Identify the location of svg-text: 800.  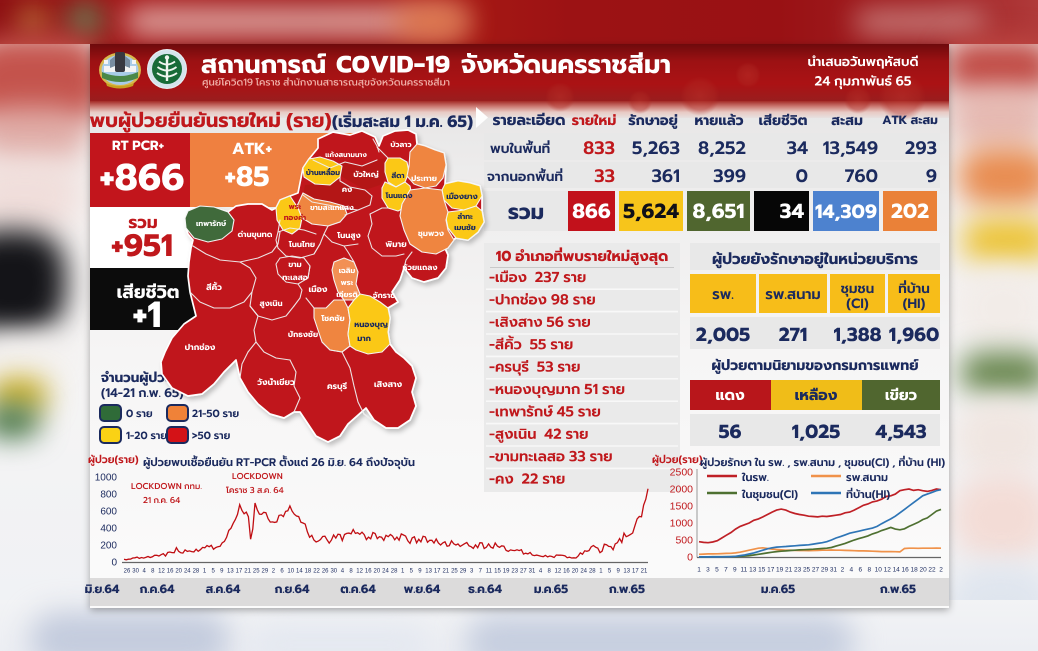
(108, 495).